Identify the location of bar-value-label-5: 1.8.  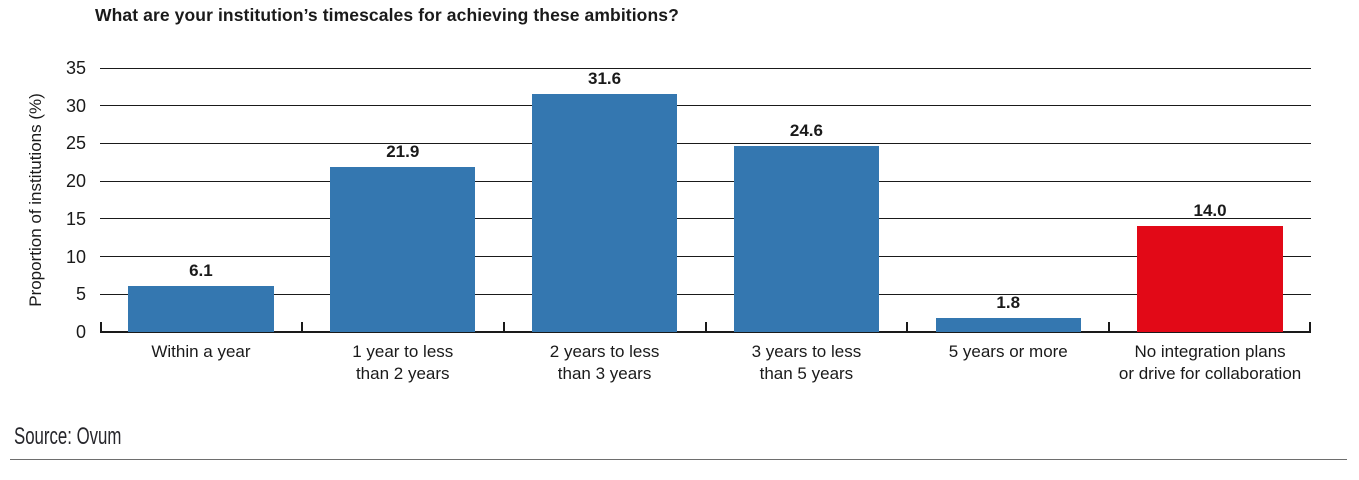
(1008, 303).